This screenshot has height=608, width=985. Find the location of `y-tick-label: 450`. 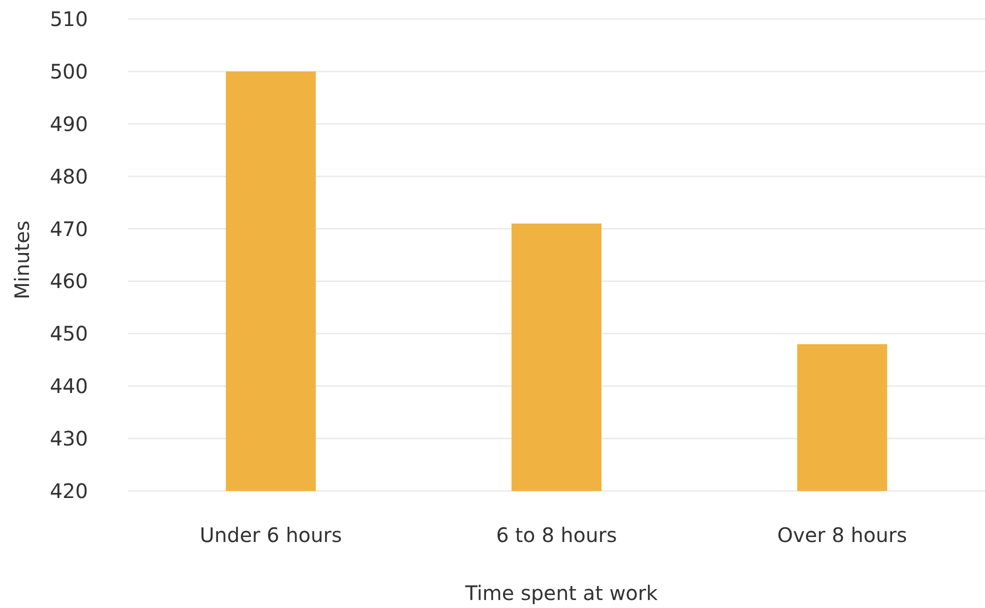

y-tick-label: 450 is located at coordinates (69, 334).